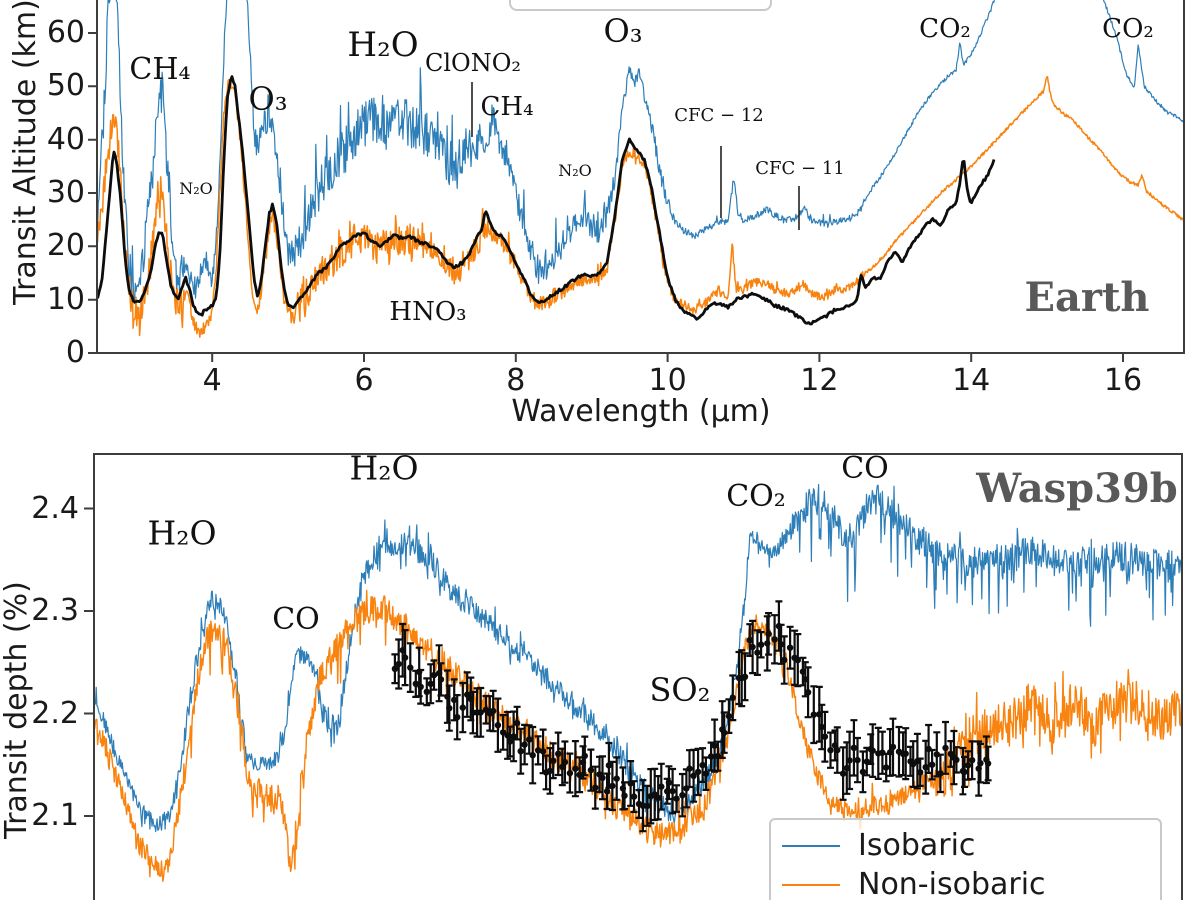 The height and width of the screenshot is (900, 1200). I want to click on observed-data-points, so click(691, 716).